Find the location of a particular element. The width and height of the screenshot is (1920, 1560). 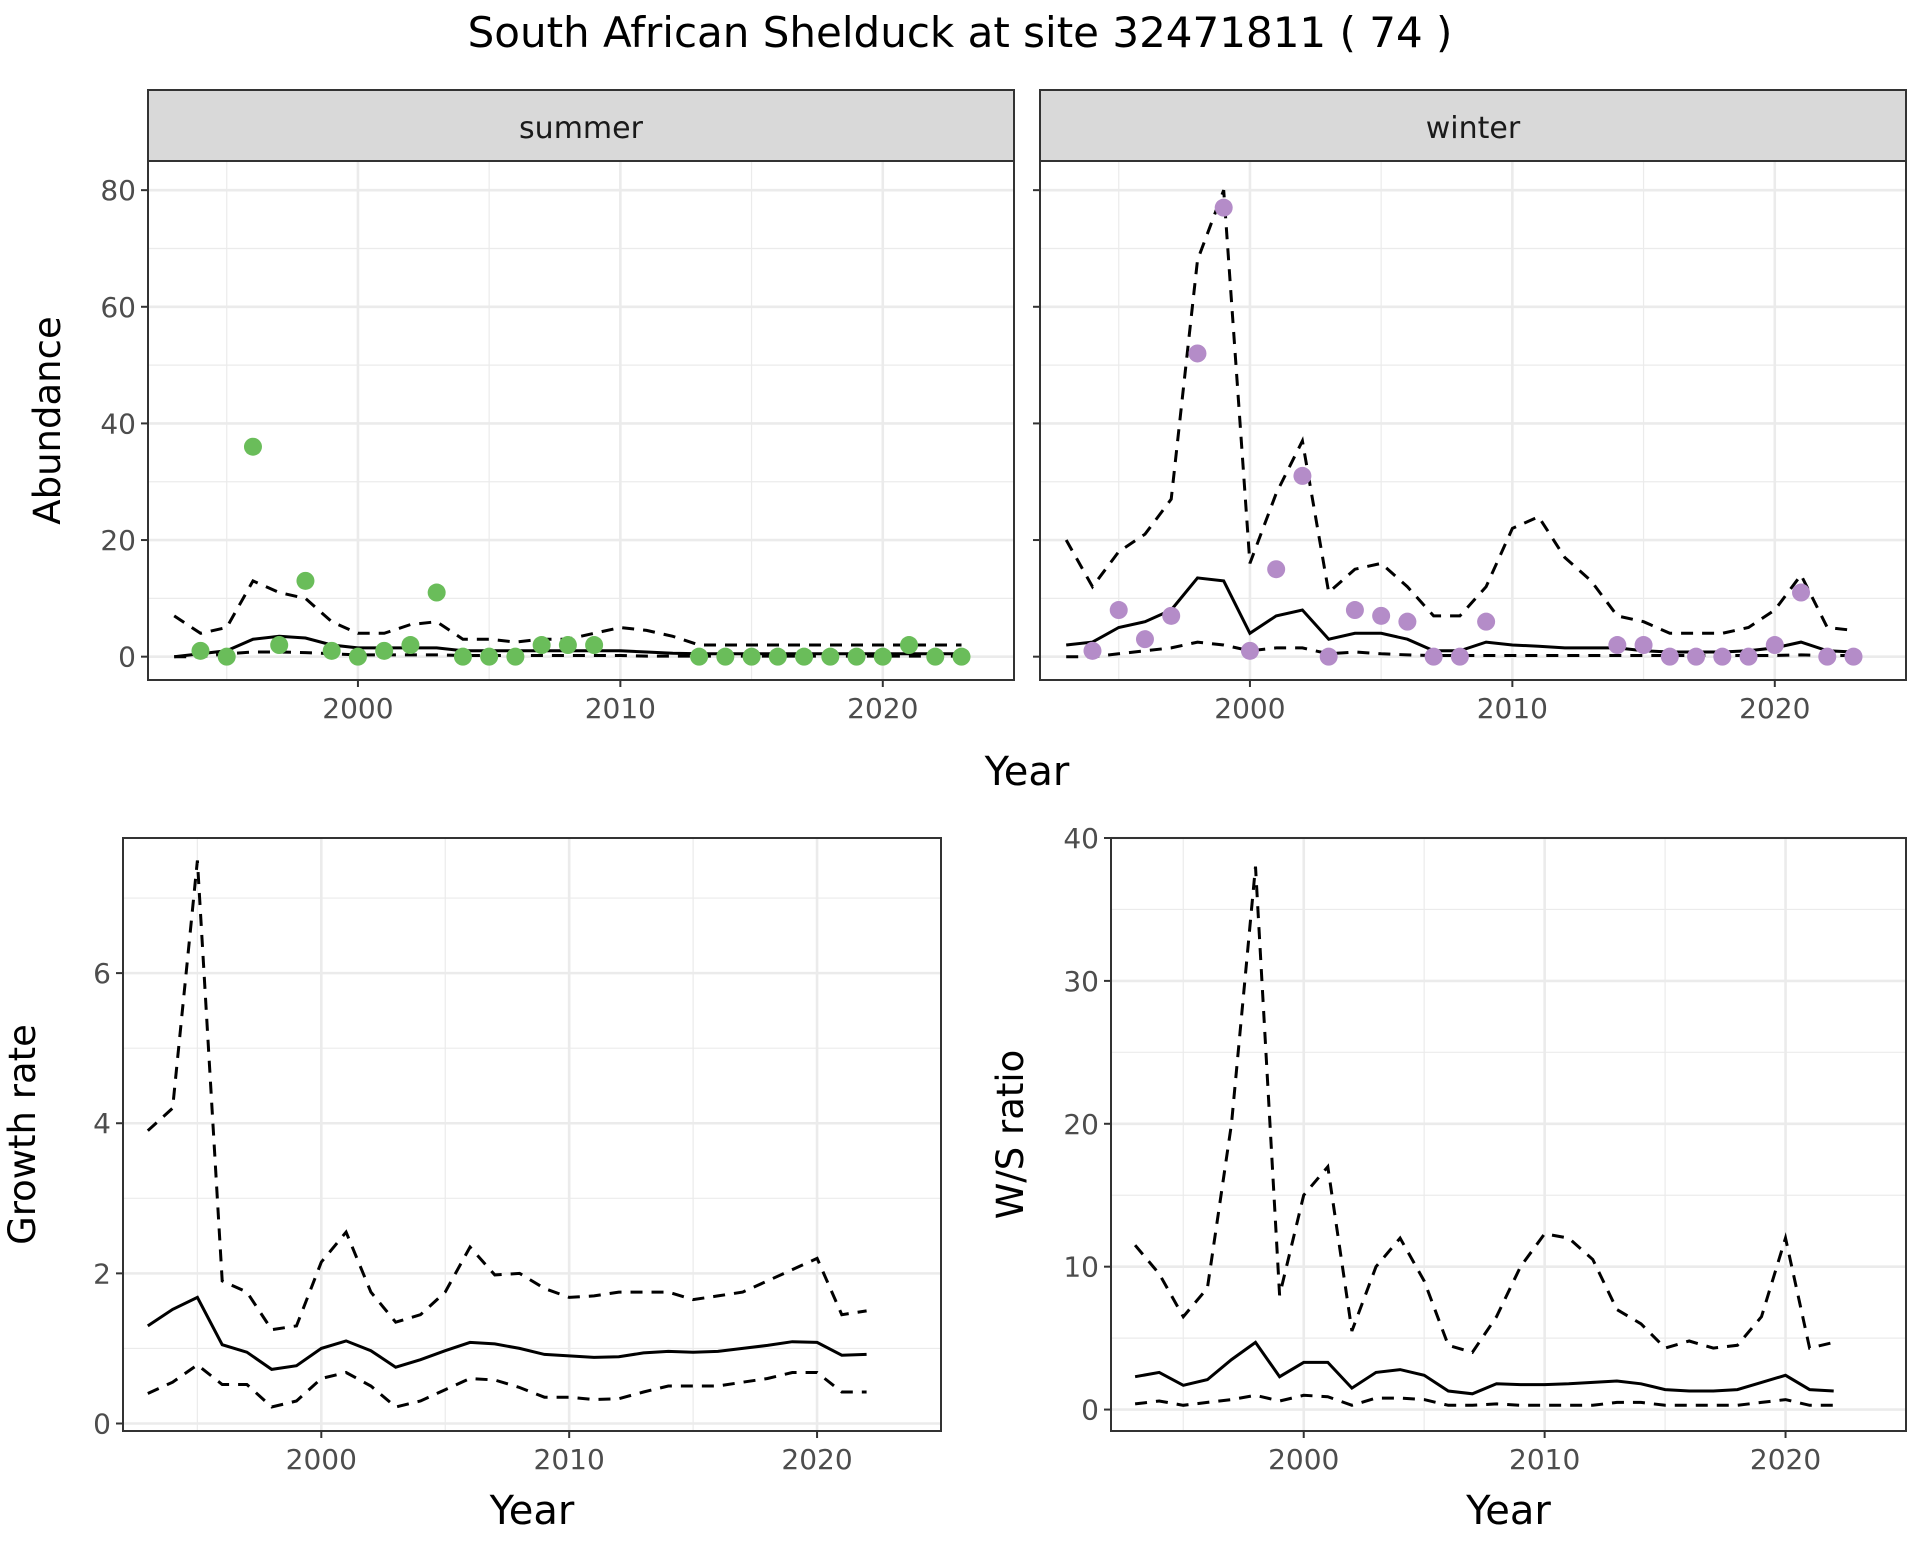

x-axis-title-top: Year is located at coordinates (1027, 772).